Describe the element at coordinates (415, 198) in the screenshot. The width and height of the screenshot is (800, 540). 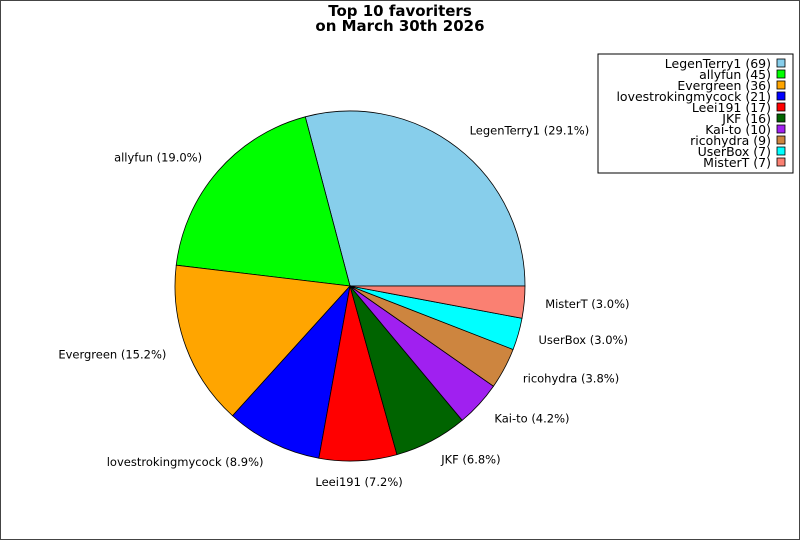
I see `pie-slice-legenterry1` at that location.